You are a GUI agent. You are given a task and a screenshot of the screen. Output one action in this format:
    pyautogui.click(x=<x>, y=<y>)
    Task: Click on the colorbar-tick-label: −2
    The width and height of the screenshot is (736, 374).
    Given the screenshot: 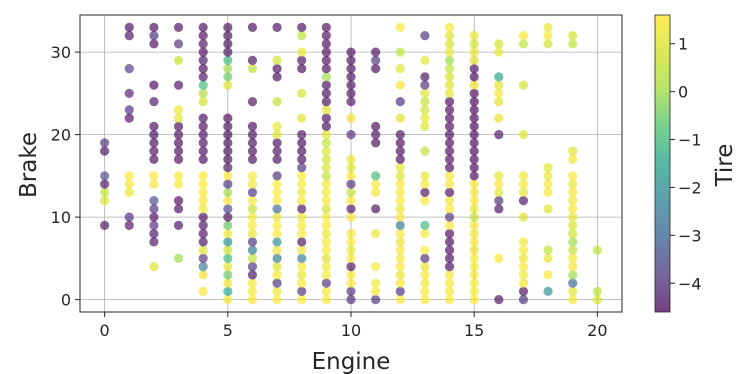 What is the action you would take?
    pyautogui.click(x=690, y=187)
    